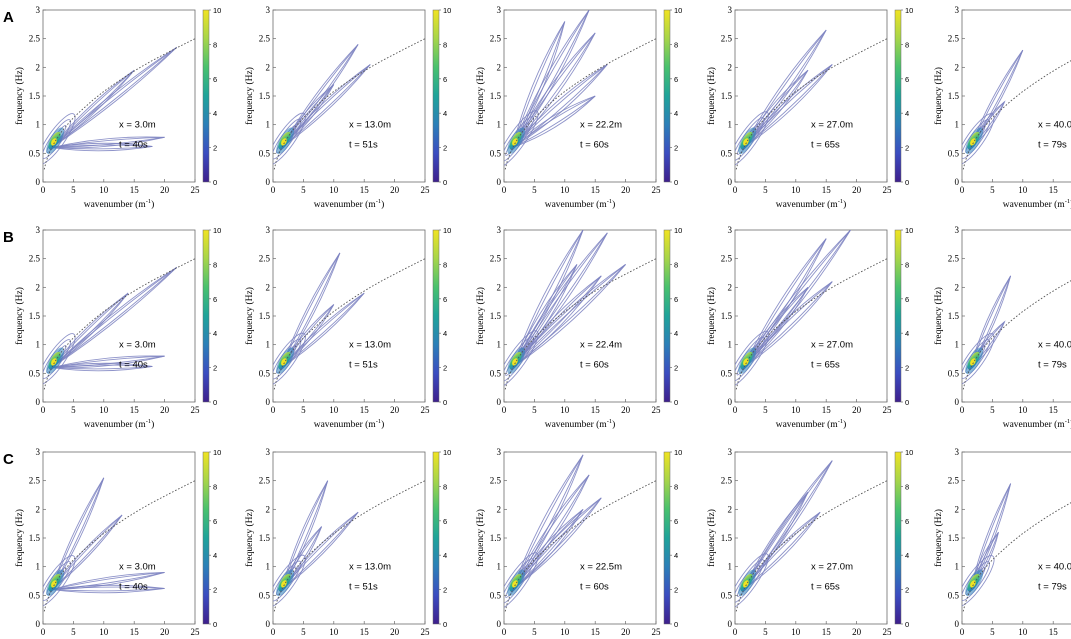 This screenshot has height=639, width=1071. Describe the element at coordinates (137, 345) in the screenshot. I see `position-annotation: x = 3.0m` at that location.